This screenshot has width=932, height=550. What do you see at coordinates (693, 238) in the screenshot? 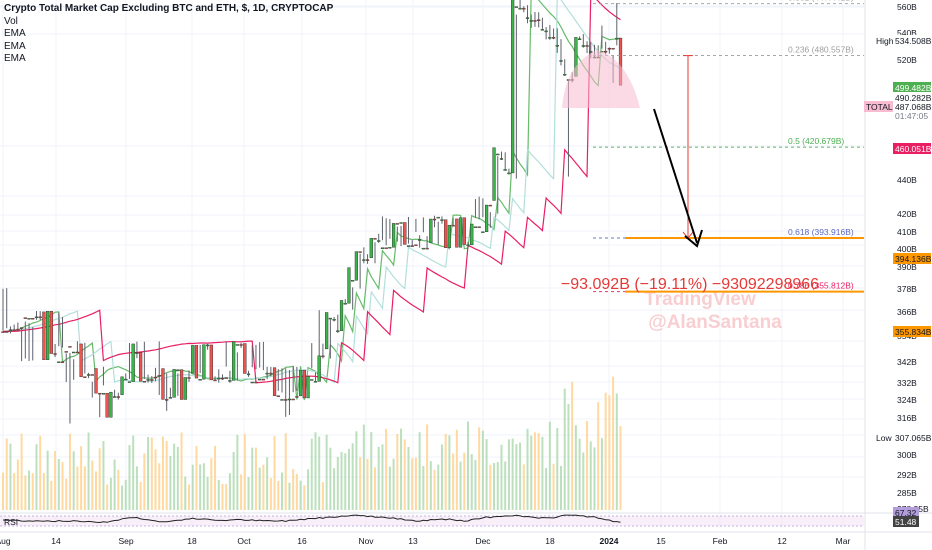
I see `down-arrow-head` at bounding box center [693, 238].